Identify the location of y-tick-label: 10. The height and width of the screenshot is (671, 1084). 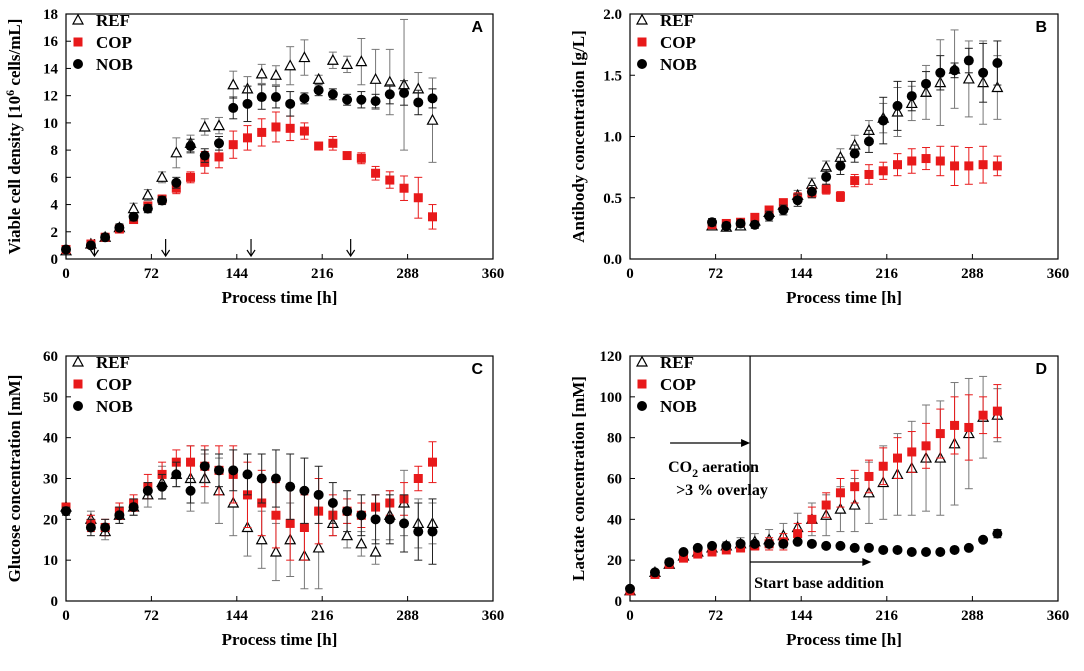
(50, 124).